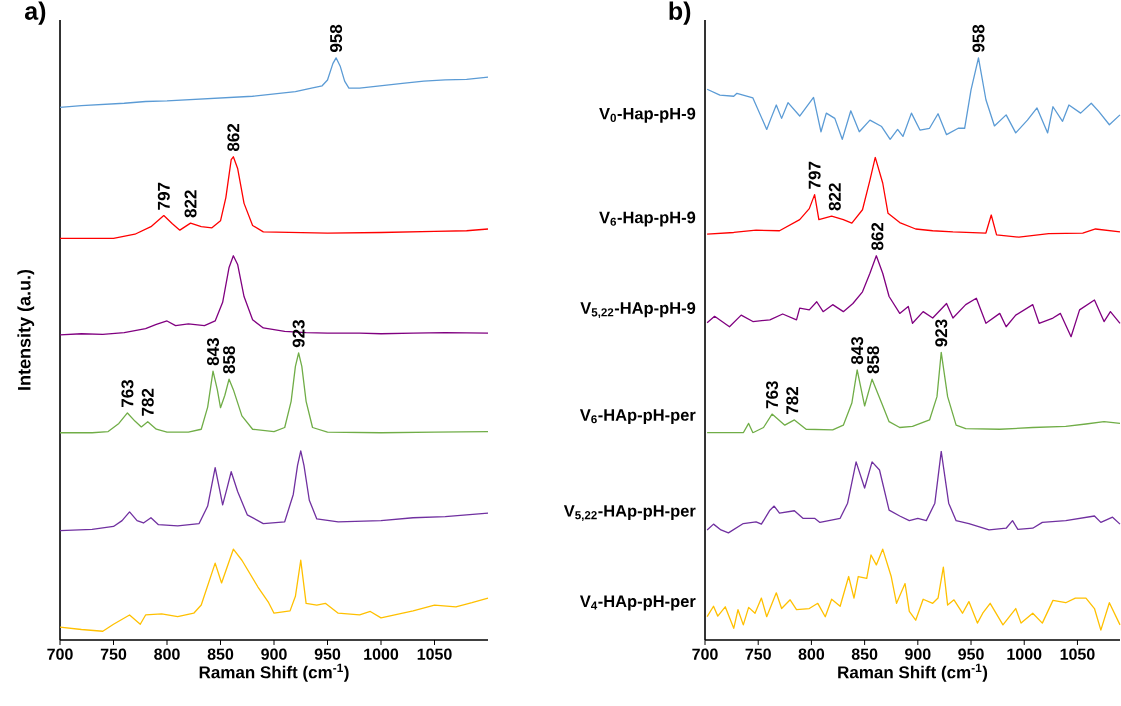  Describe the element at coordinates (647, 219) in the screenshot. I see `series-label: V$_{6}$-Hap-pH-9` at that location.